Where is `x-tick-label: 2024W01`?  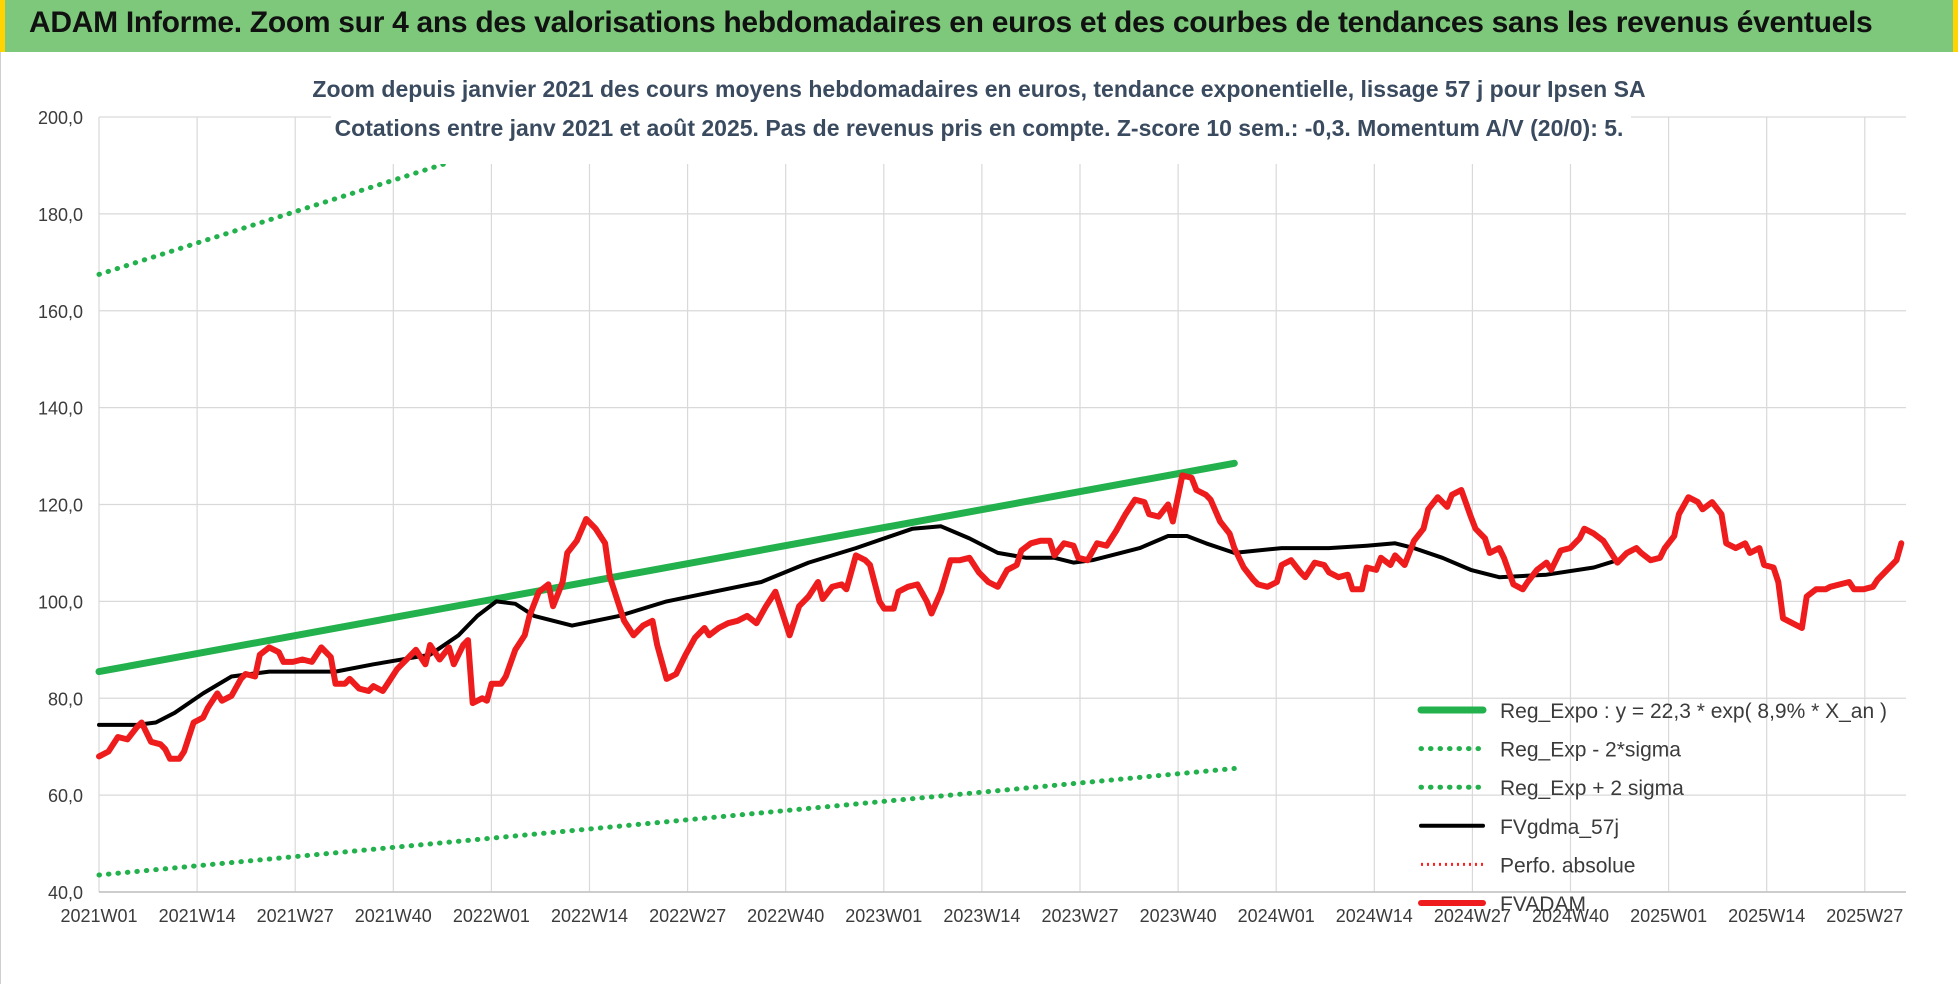
x-tick-label: 2024W01 is located at coordinates (1276, 916).